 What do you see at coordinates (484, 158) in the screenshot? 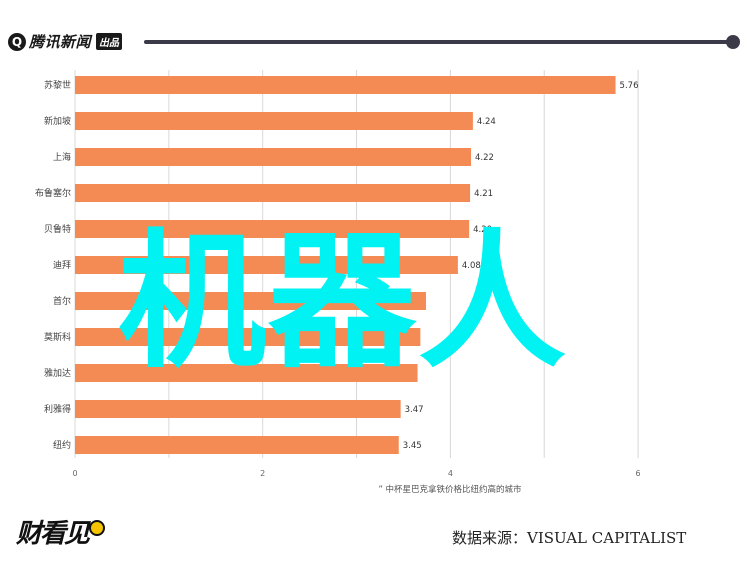
I see `value-label: 4.22` at bounding box center [484, 158].